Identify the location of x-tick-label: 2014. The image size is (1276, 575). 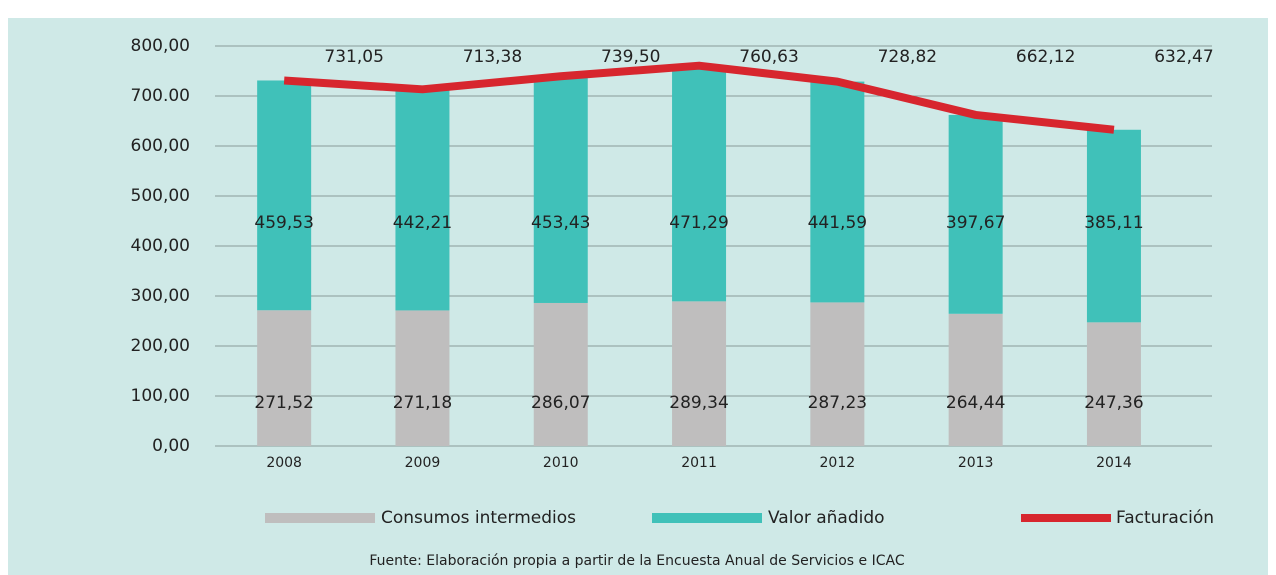
(1114, 463).